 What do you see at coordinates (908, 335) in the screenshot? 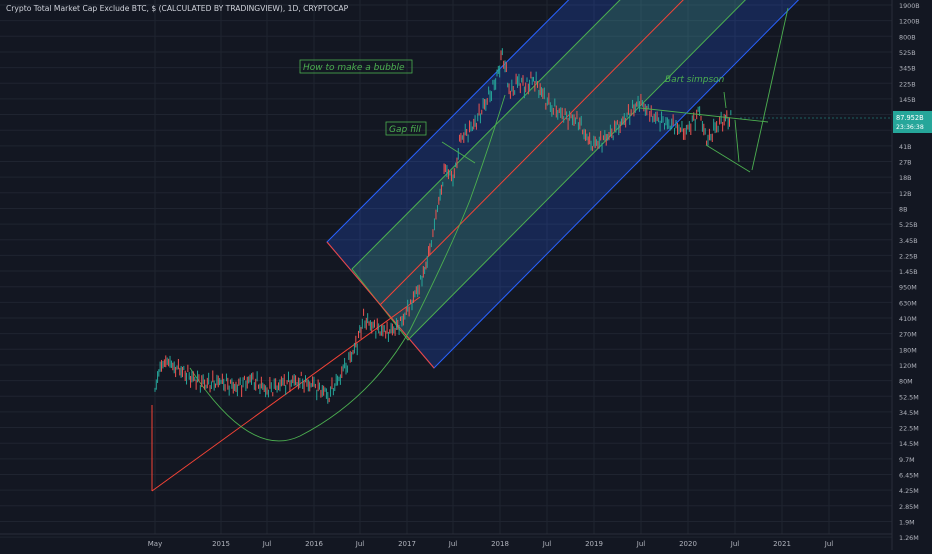
I see `y-tick-label: 270M` at bounding box center [908, 335].